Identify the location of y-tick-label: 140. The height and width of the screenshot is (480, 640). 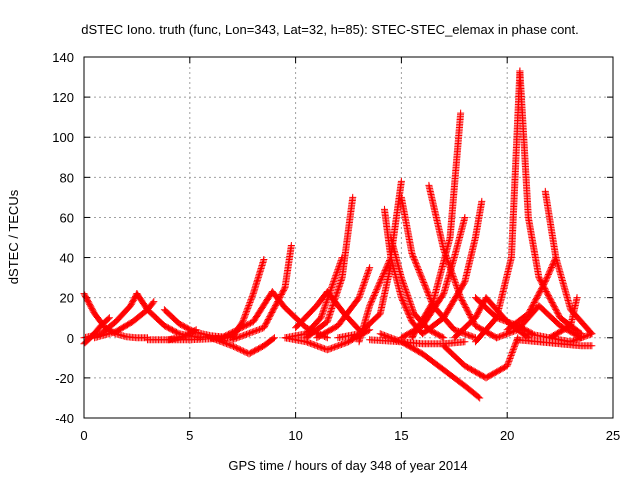
(63, 57).